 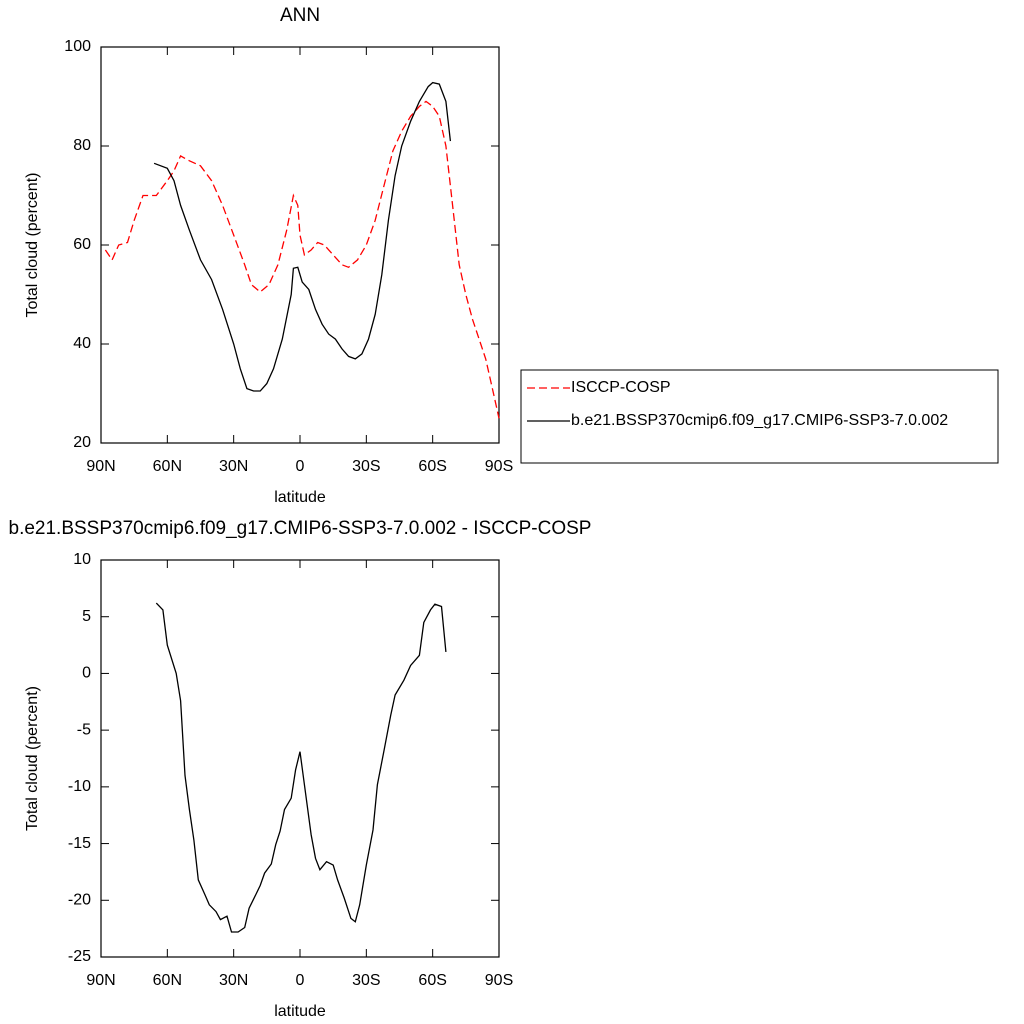 I want to click on y-tick-label: -5, so click(x=84, y=729).